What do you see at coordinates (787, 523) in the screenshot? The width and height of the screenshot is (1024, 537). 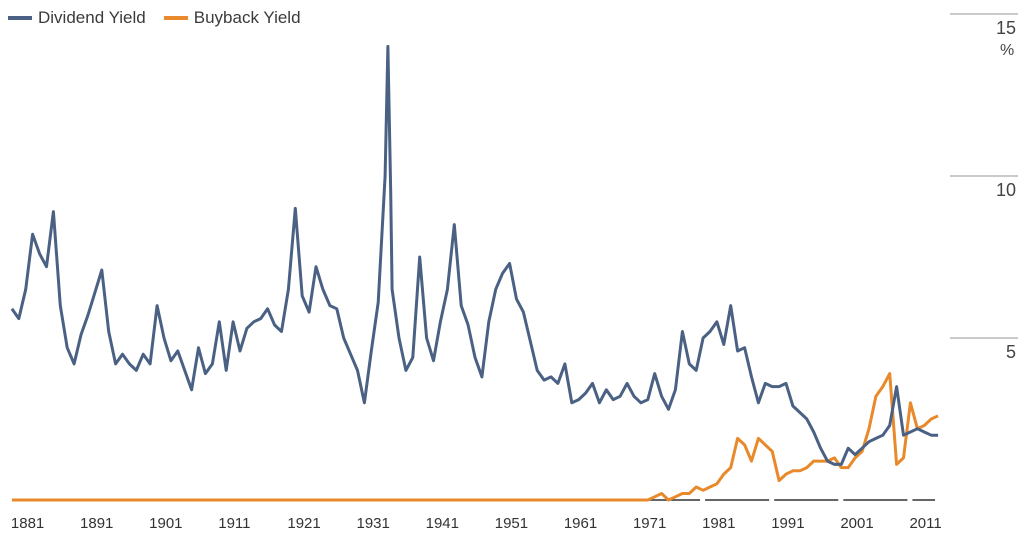 I see `x-tick-label: 1991` at bounding box center [787, 523].